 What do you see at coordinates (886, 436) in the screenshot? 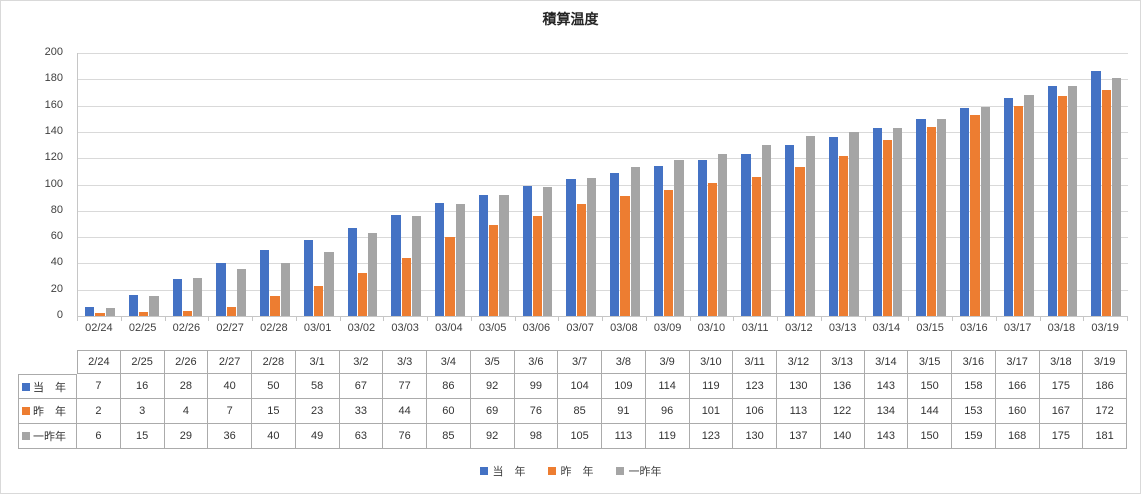
I see `table-value-cell: 143` at bounding box center [886, 436].